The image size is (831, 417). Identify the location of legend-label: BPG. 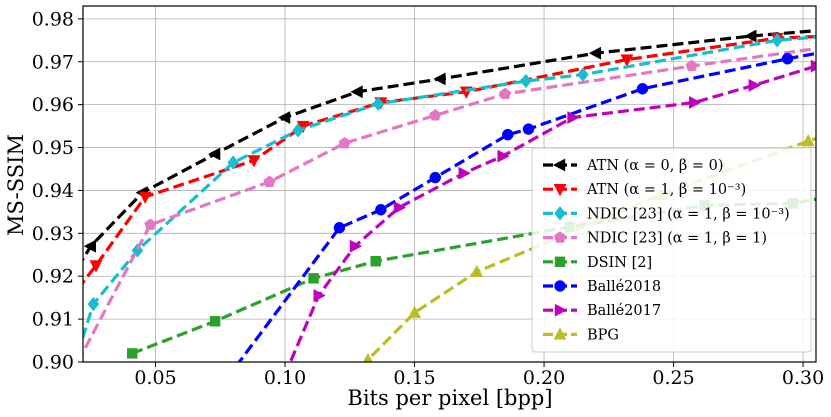
(603, 335).